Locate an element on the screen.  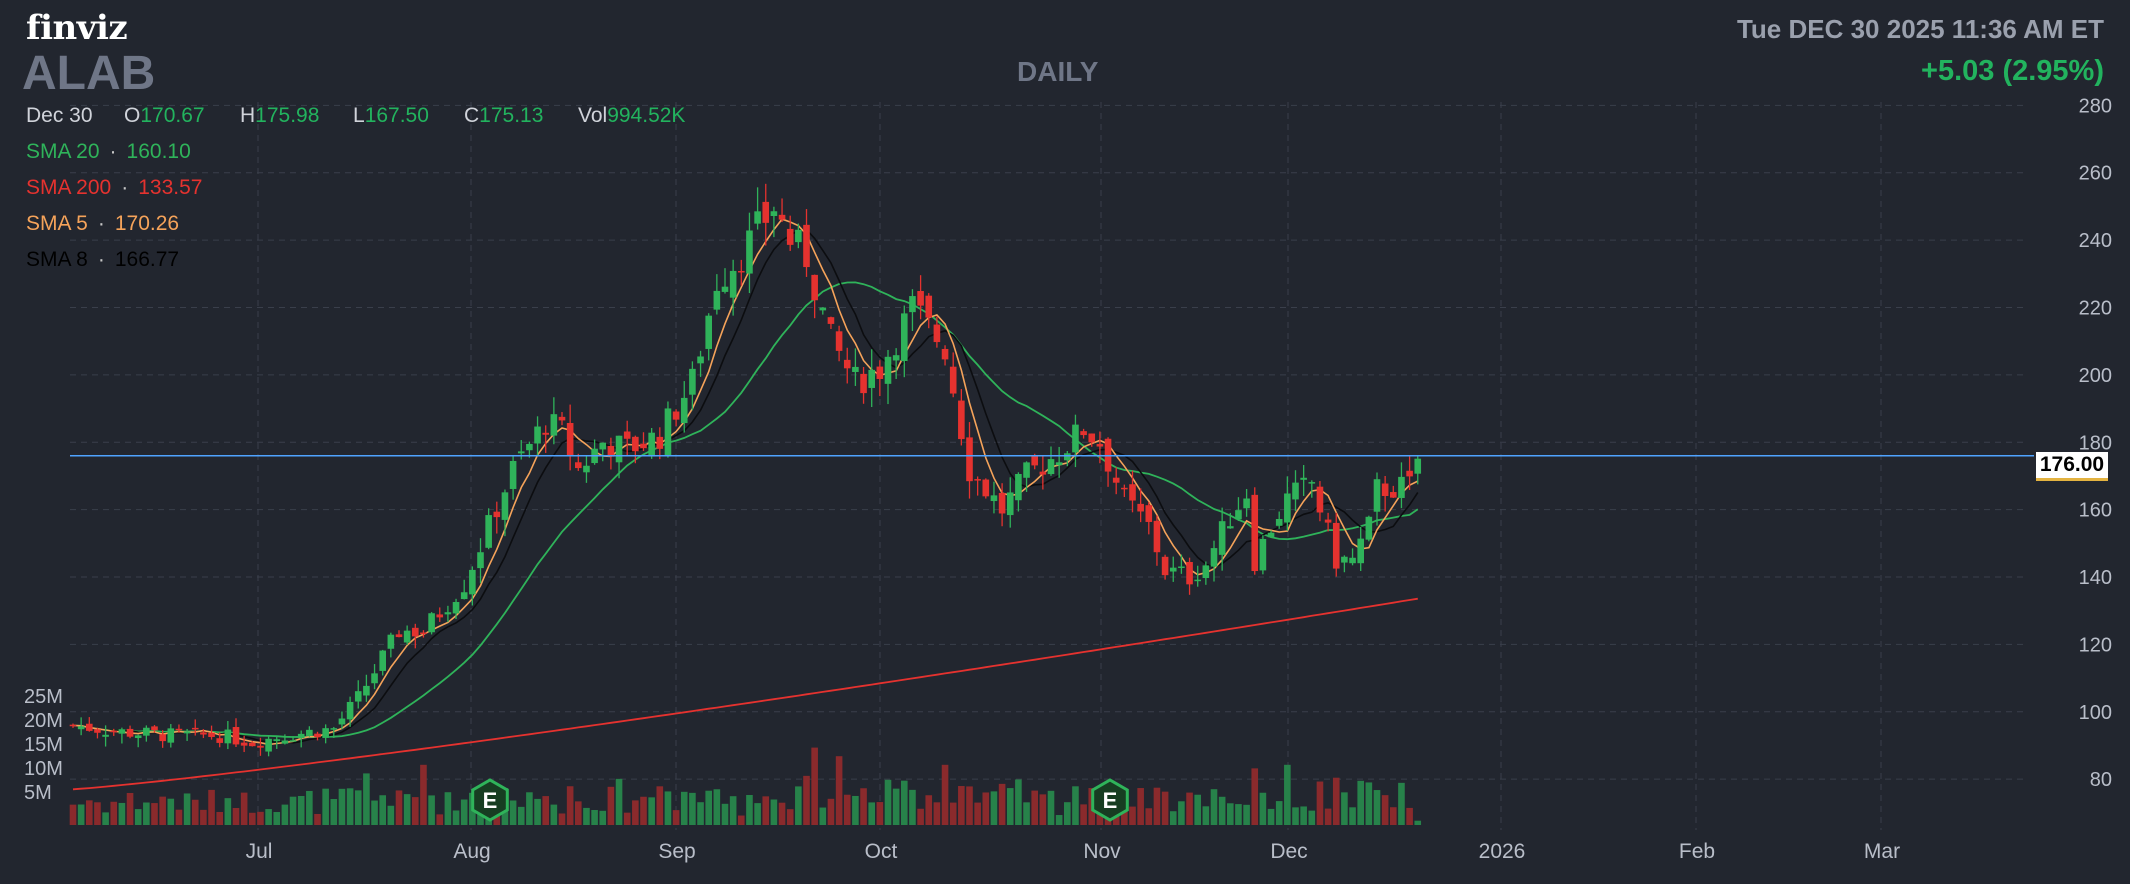
earnings-marker-label: E is located at coordinates (490, 800).